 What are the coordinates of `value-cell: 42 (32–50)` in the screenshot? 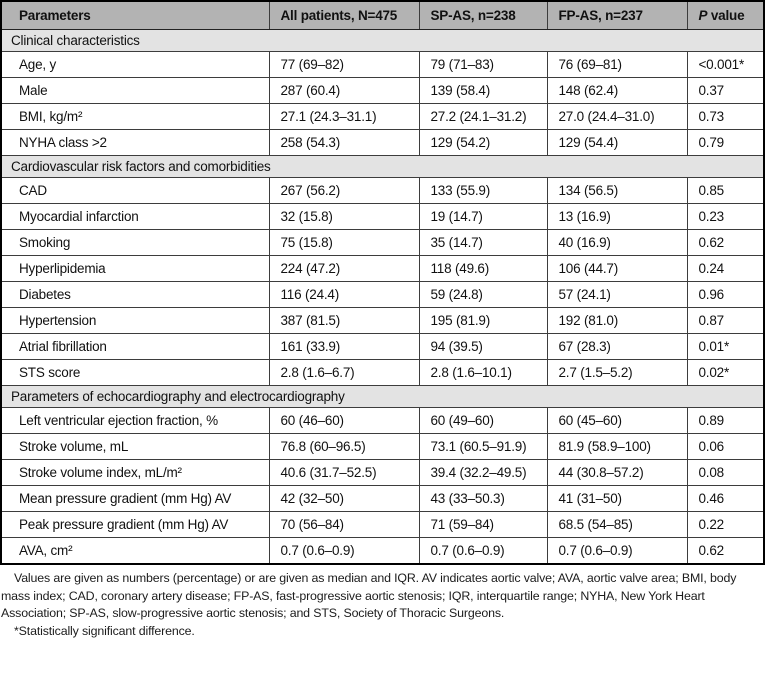 It's located at (344, 498).